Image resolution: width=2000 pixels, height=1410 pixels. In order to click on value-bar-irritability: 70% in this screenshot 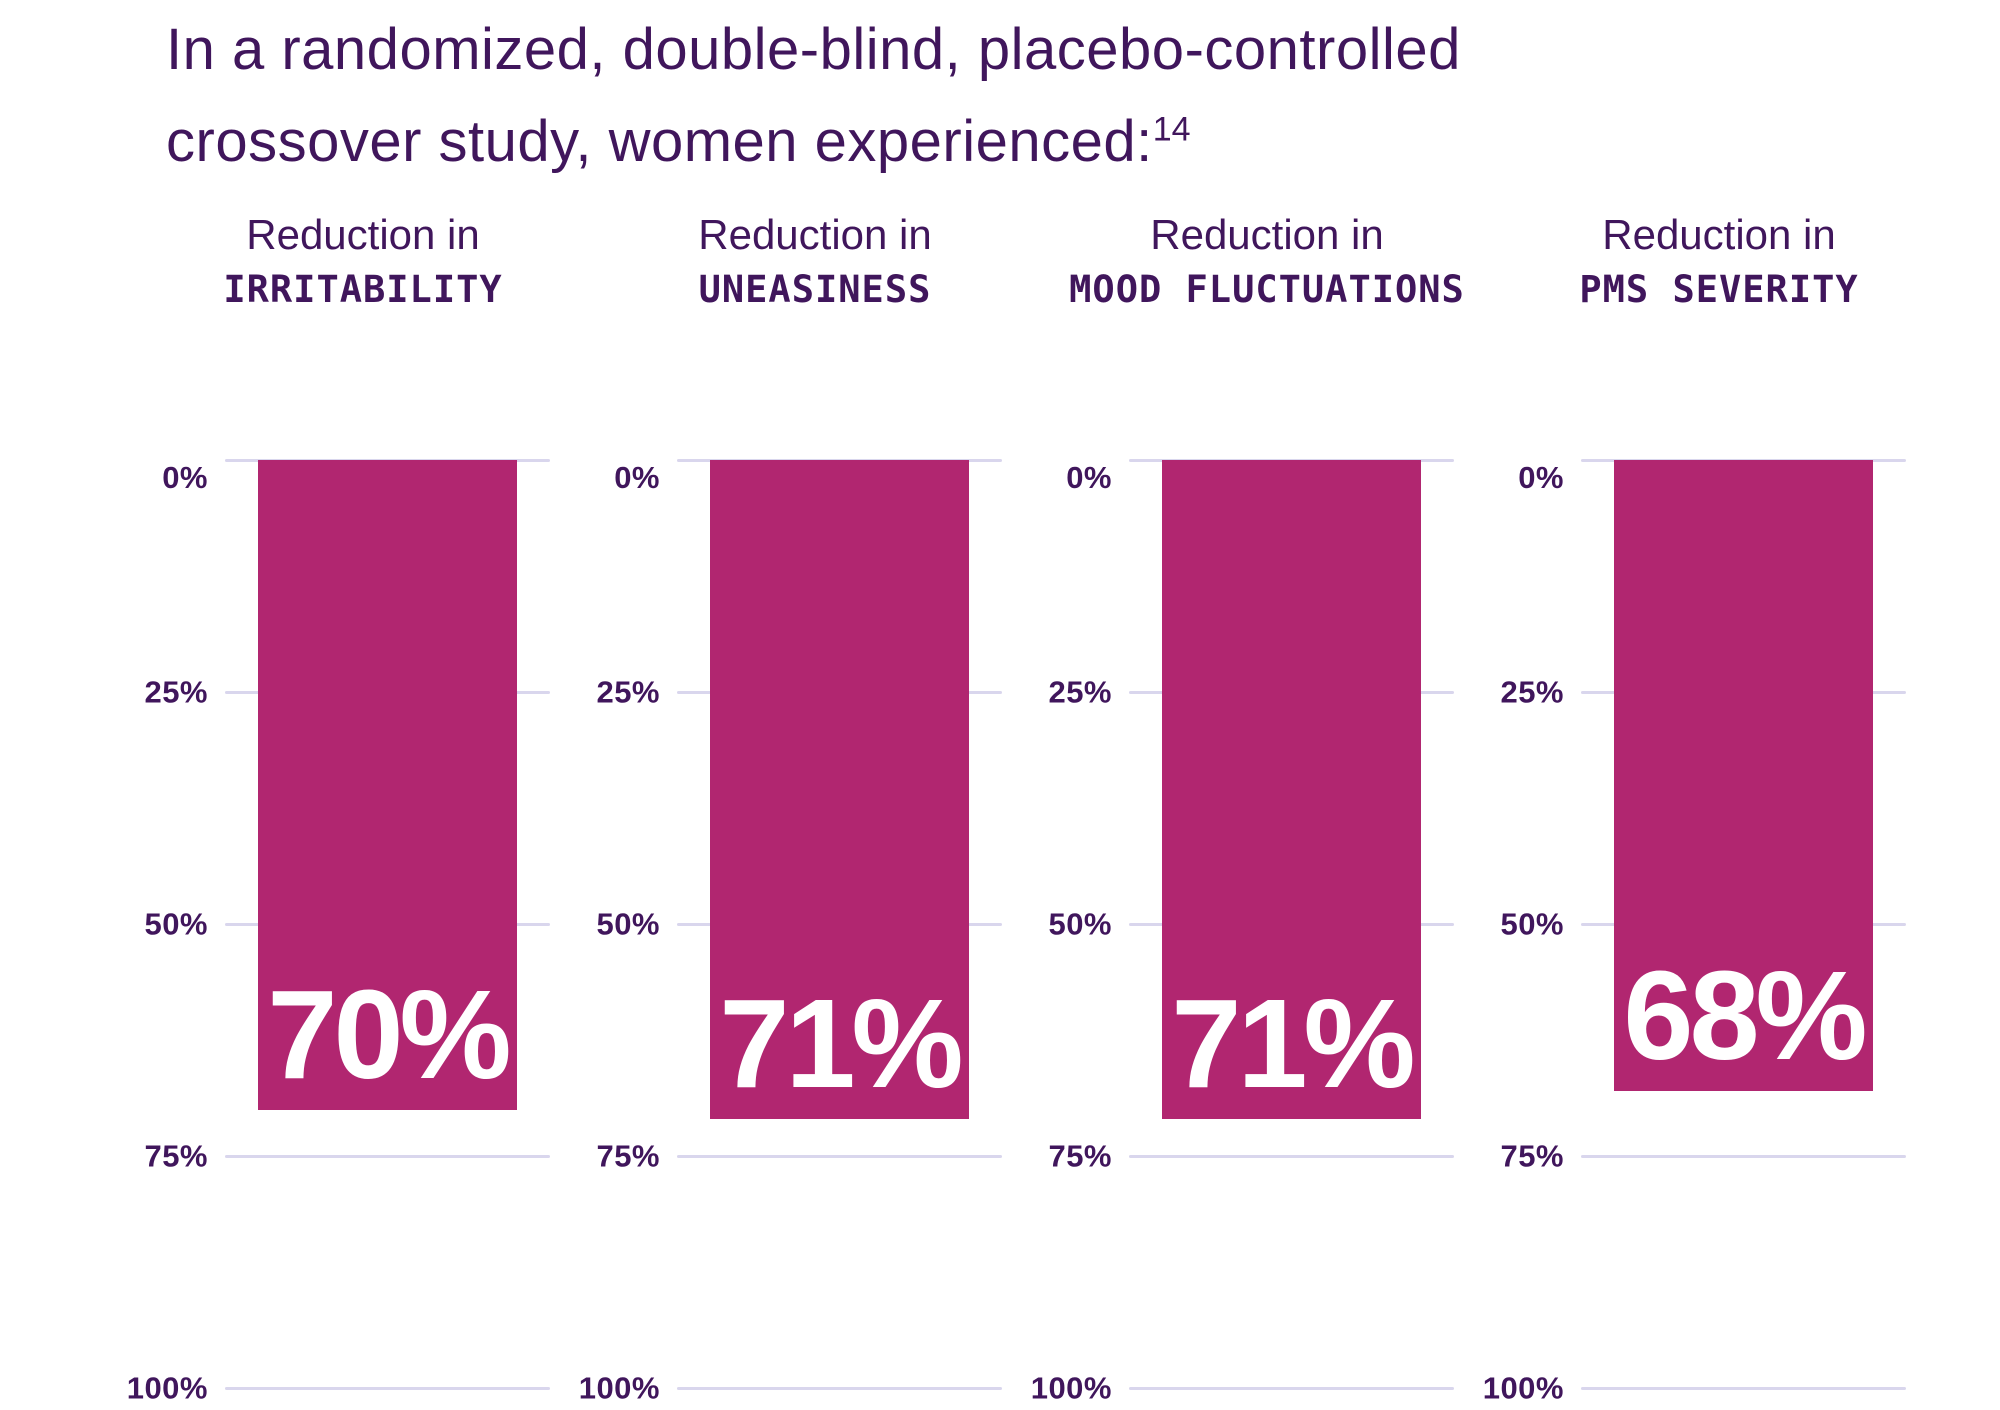, I will do `click(387, 785)`.